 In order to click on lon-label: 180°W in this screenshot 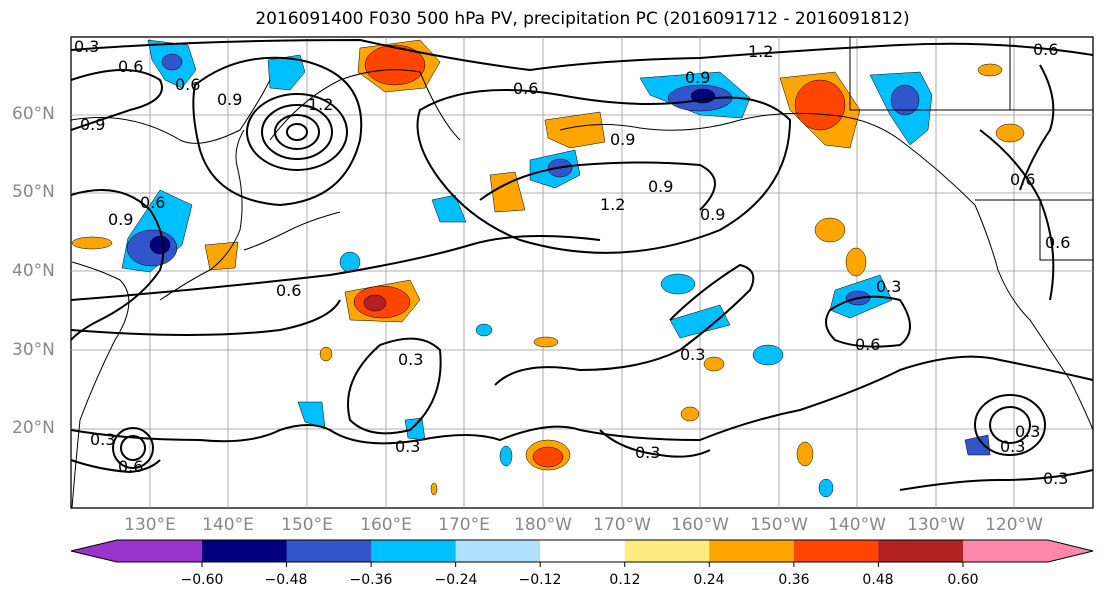, I will do `click(543, 525)`.